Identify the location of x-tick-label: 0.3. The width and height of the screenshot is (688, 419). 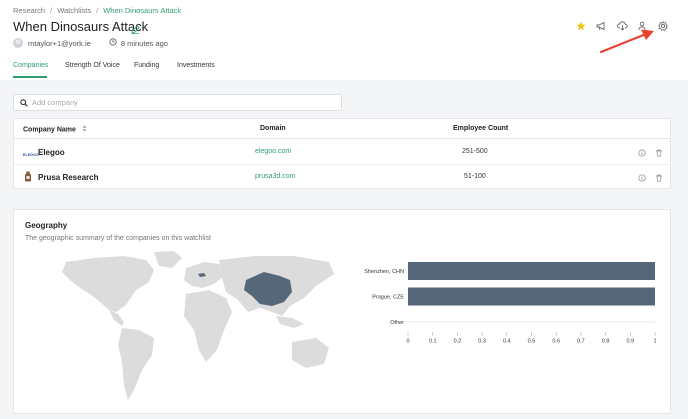
(482, 342).